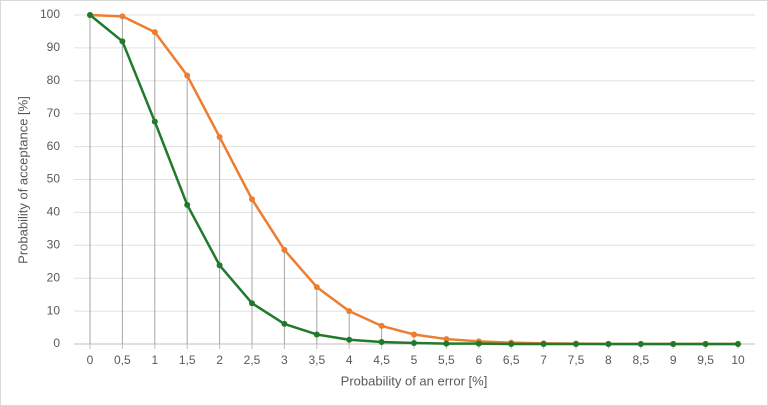 Image resolution: width=768 pixels, height=406 pixels. I want to click on x-tick-label: 9, so click(673, 360).